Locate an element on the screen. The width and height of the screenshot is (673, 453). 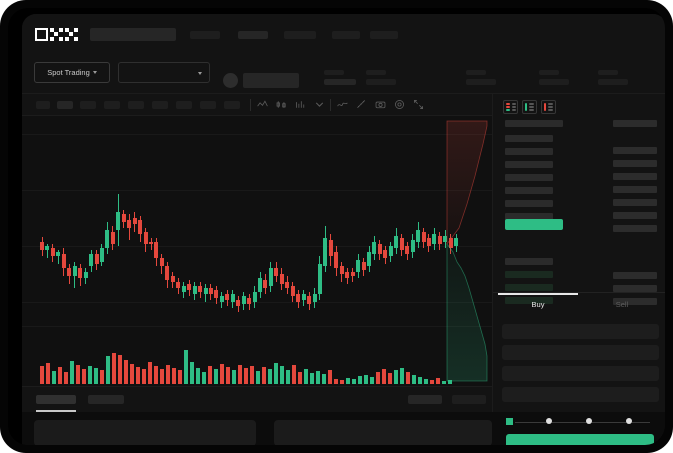
okx-logo is located at coordinates (57, 34).